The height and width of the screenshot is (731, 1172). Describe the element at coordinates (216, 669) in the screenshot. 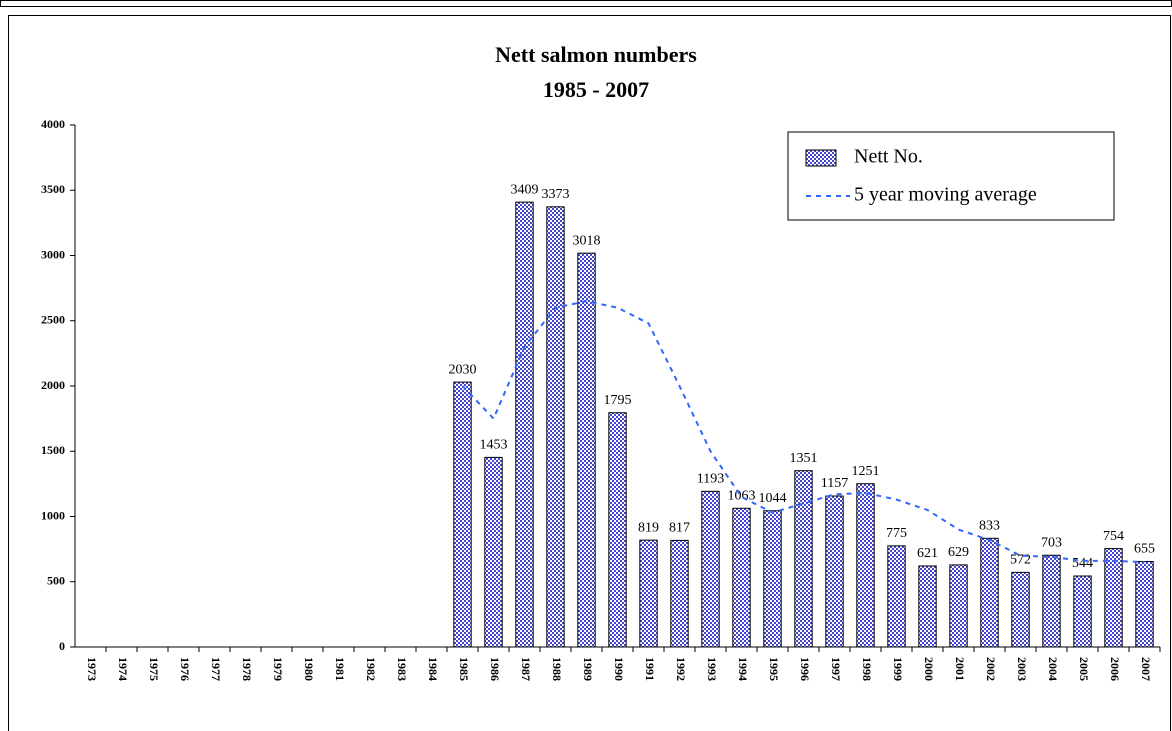

I see `x-tick-label: 1977` at that location.